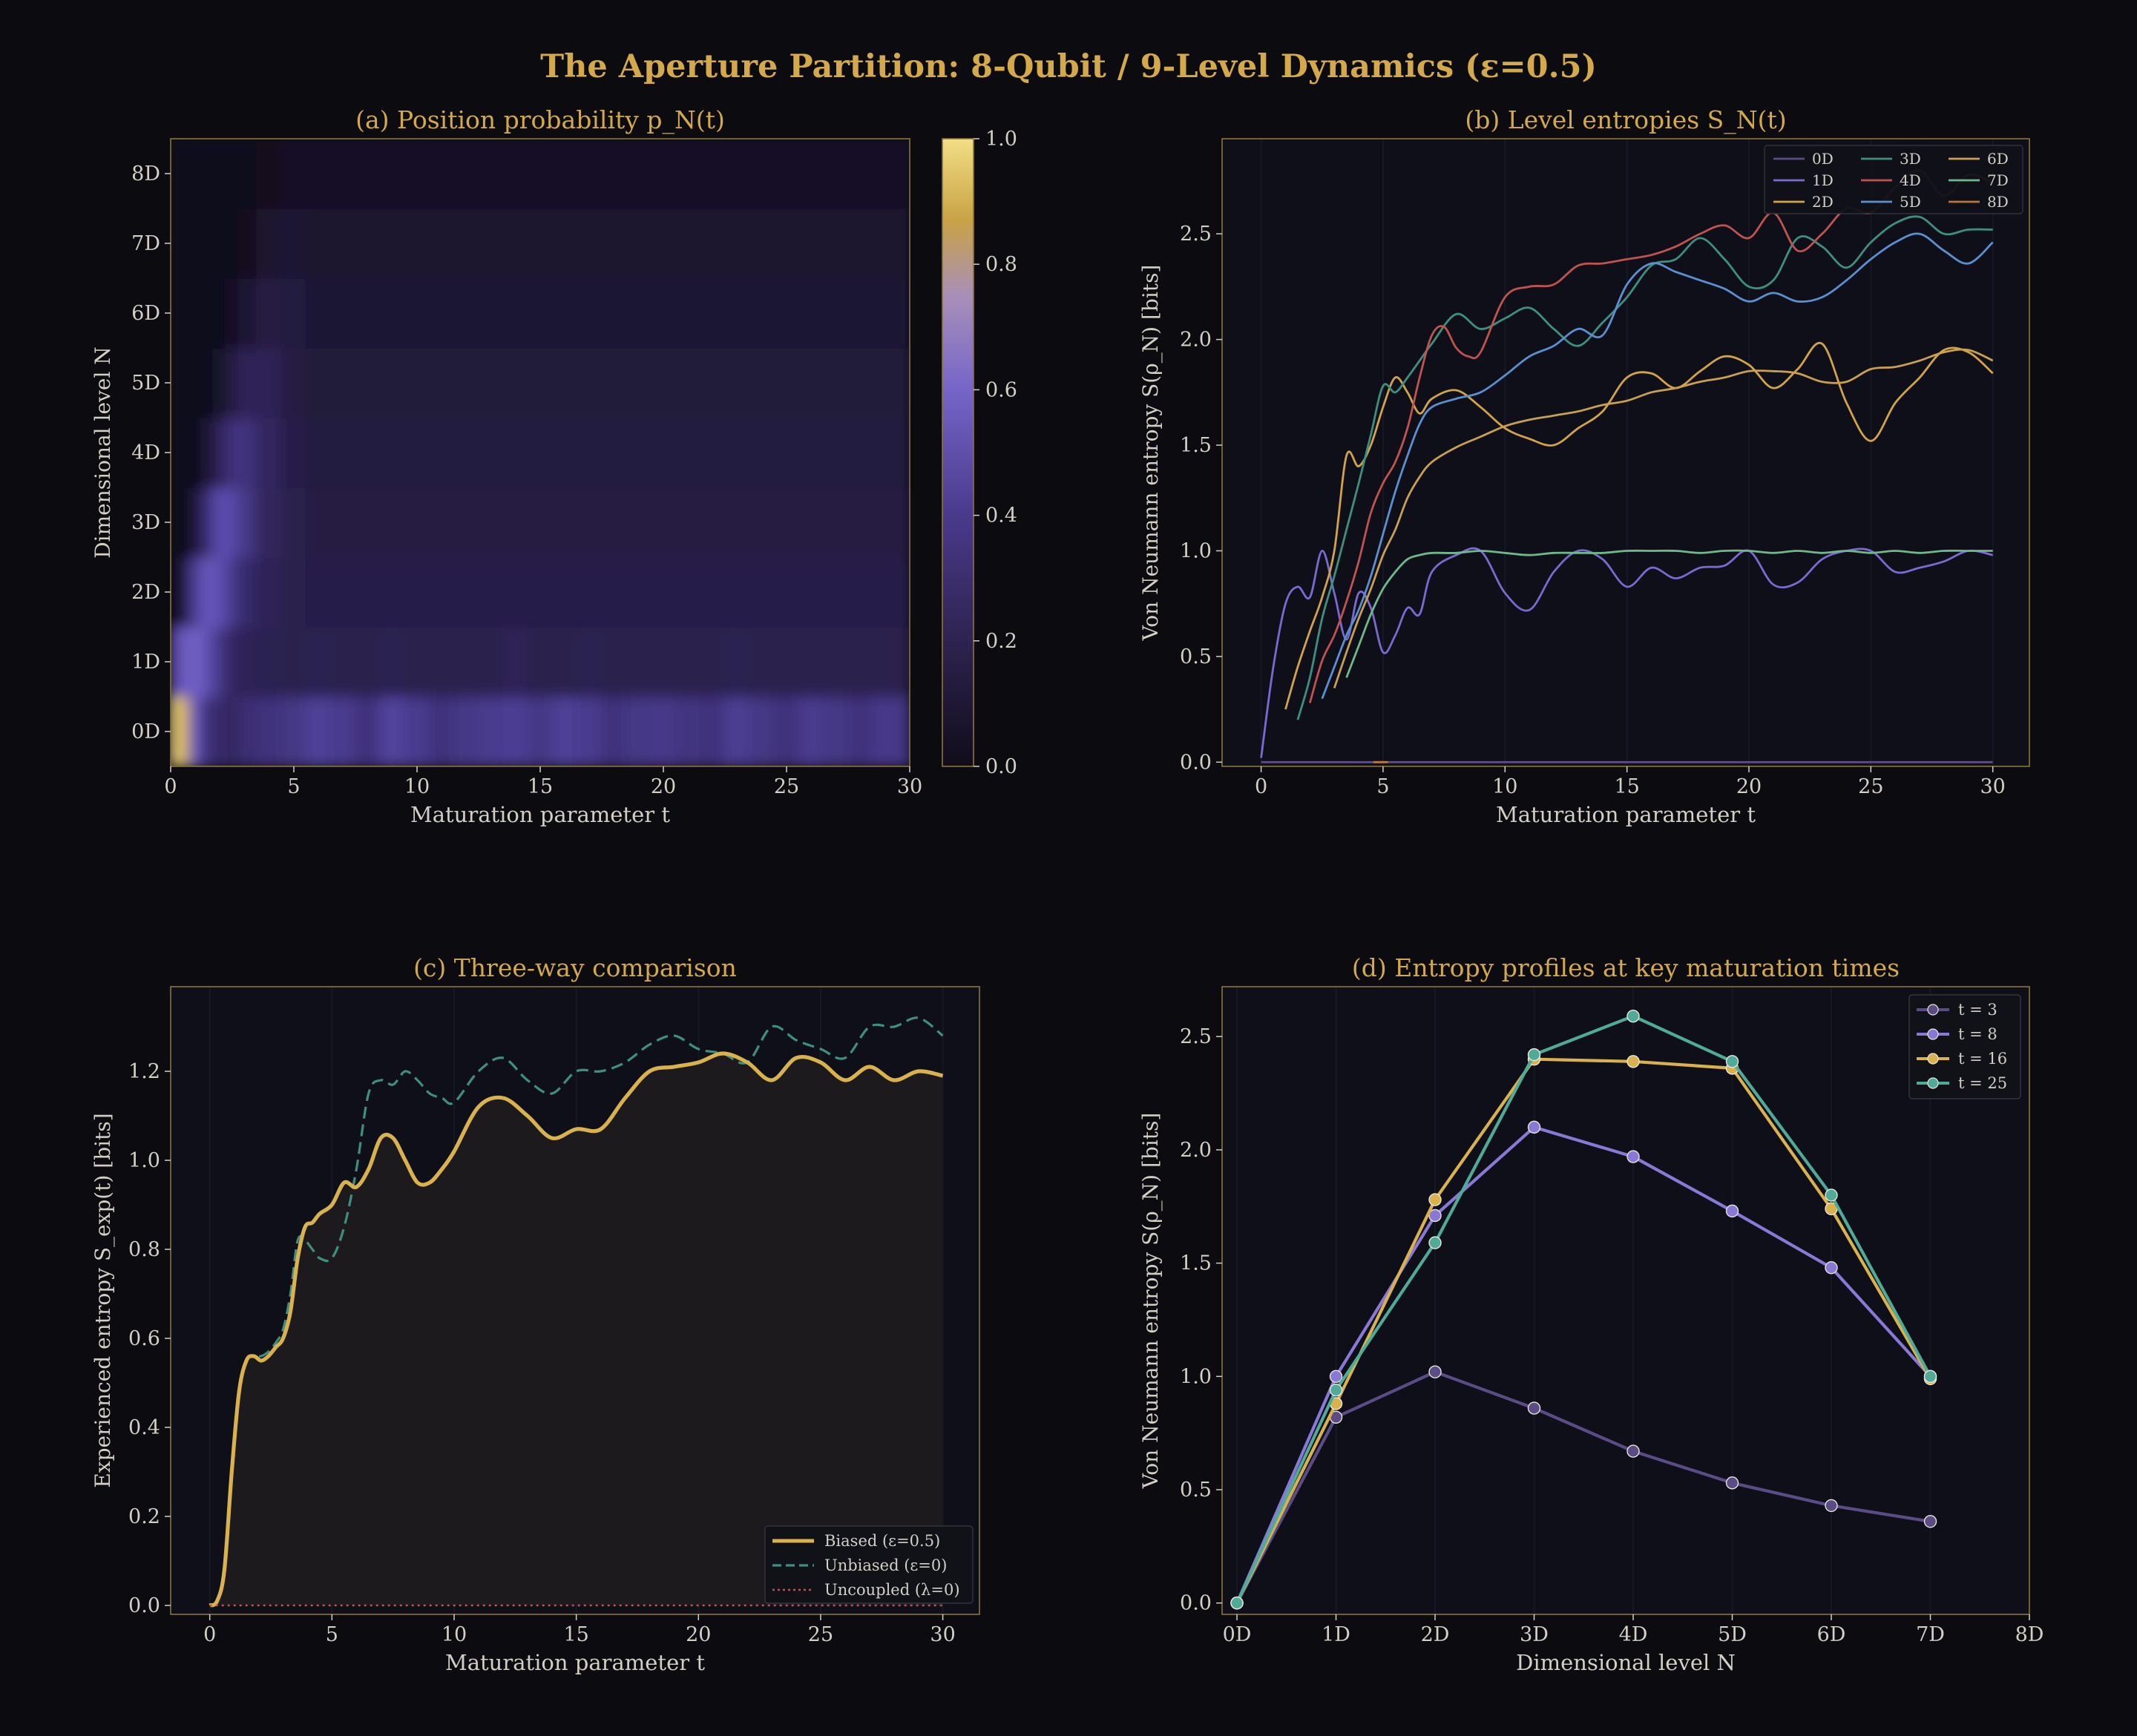 The height and width of the screenshot is (1736, 2137). I want to click on legend-label: 1D, so click(1823, 180).